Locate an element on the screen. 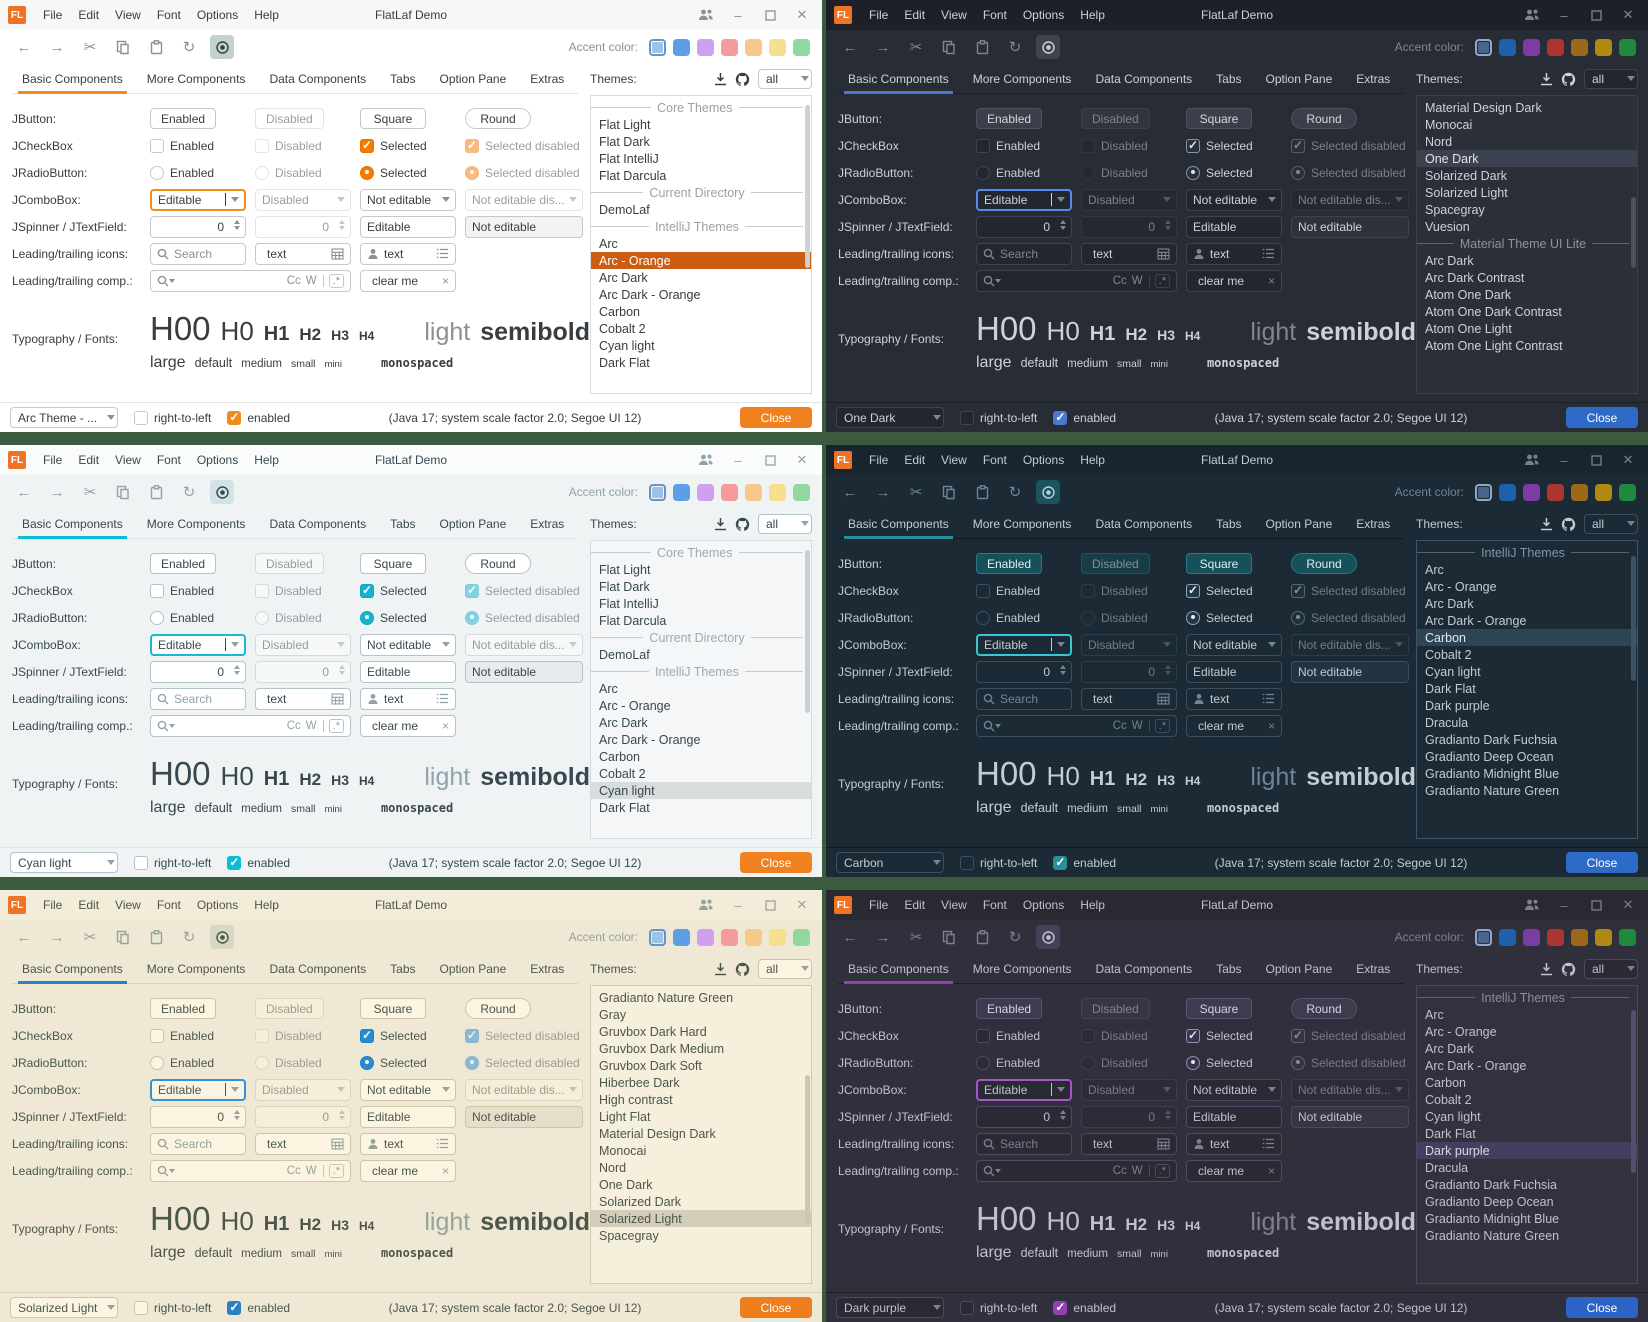 The width and height of the screenshot is (1648, 1322). spinner-arrows-icon is located at coordinates (236, 1116).